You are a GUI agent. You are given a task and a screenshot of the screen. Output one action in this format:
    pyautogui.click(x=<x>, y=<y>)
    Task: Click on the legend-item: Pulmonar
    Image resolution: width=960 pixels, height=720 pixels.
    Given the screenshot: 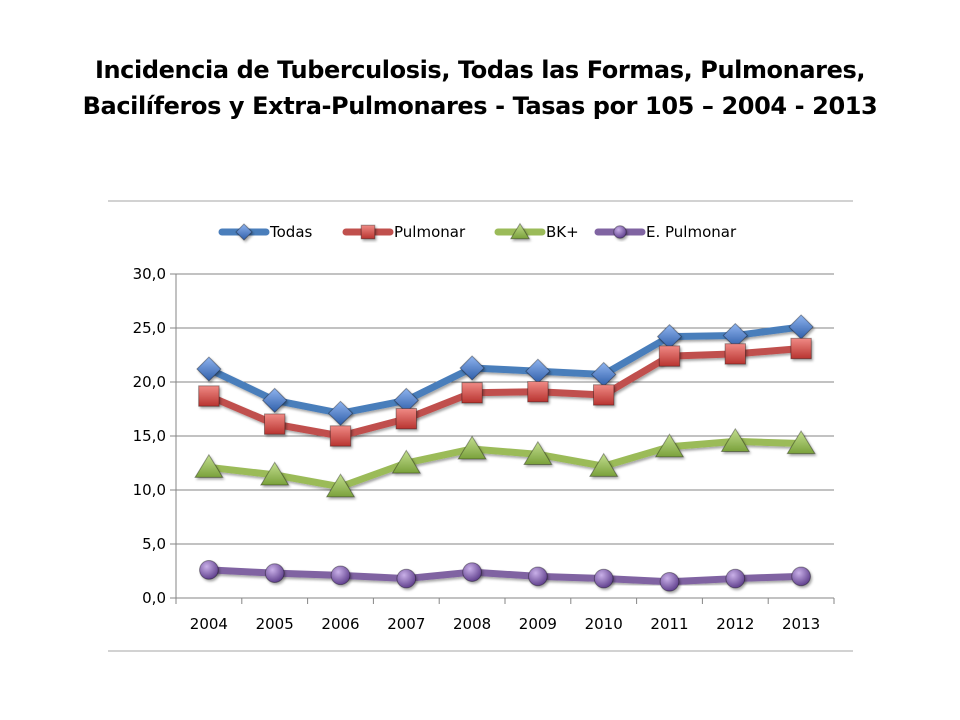 What is the action you would take?
    pyautogui.click(x=404, y=232)
    